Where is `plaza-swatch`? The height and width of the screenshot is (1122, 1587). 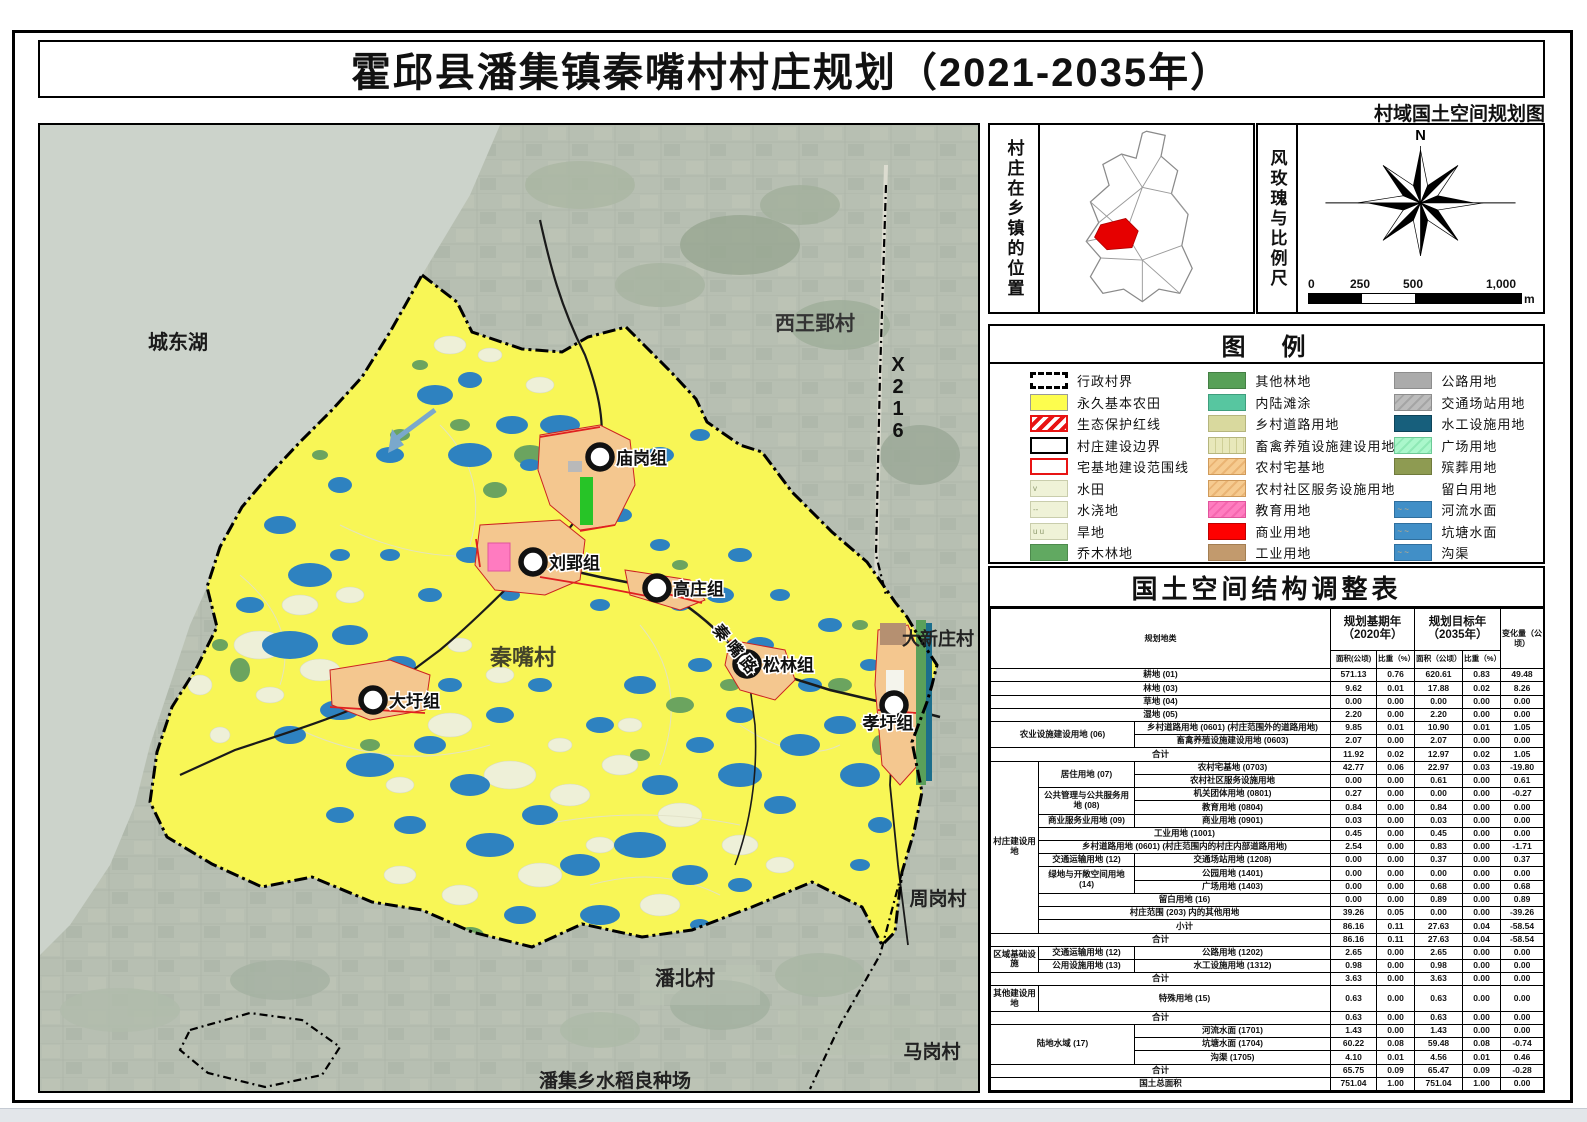 plaza-swatch is located at coordinates (1413, 445).